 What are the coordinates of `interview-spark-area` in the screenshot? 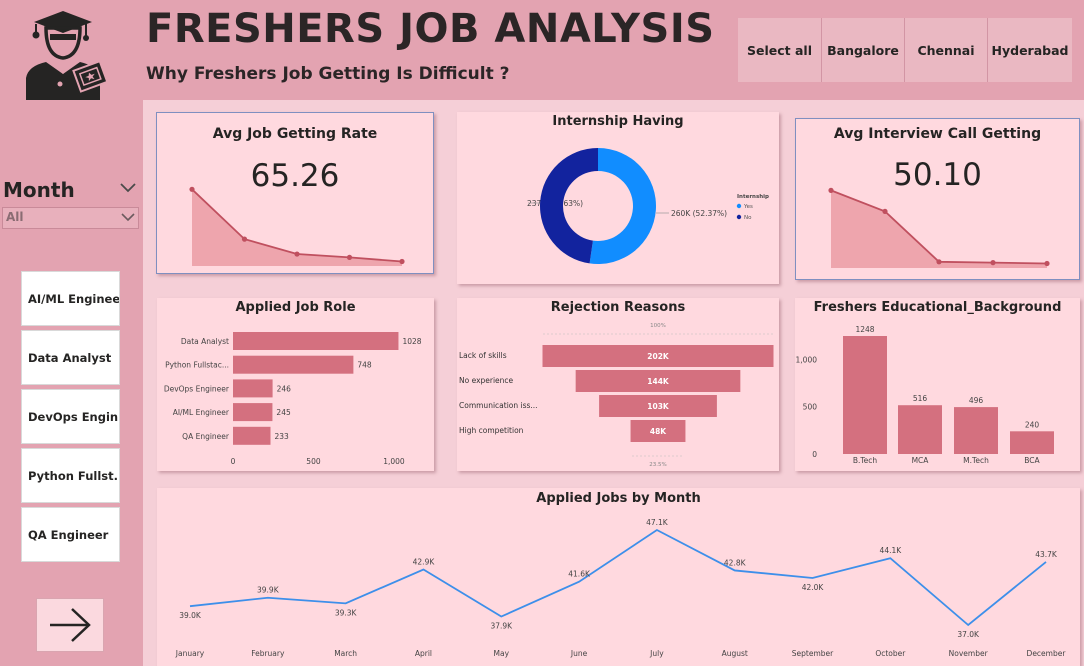 It's located at (939, 229).